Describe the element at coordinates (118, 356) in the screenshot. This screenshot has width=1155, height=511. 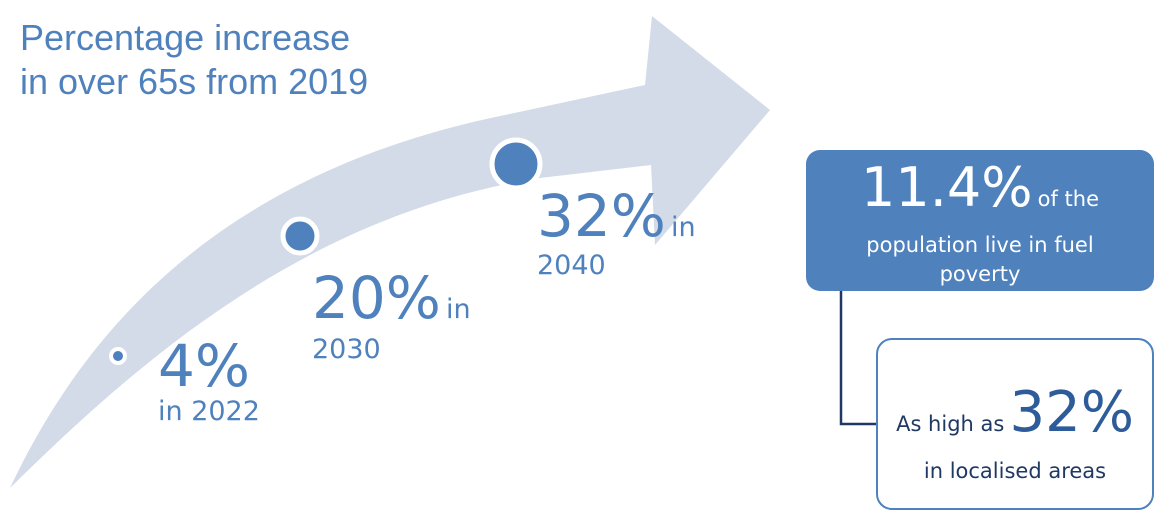
I see `milestone-dot-2022` at that location.